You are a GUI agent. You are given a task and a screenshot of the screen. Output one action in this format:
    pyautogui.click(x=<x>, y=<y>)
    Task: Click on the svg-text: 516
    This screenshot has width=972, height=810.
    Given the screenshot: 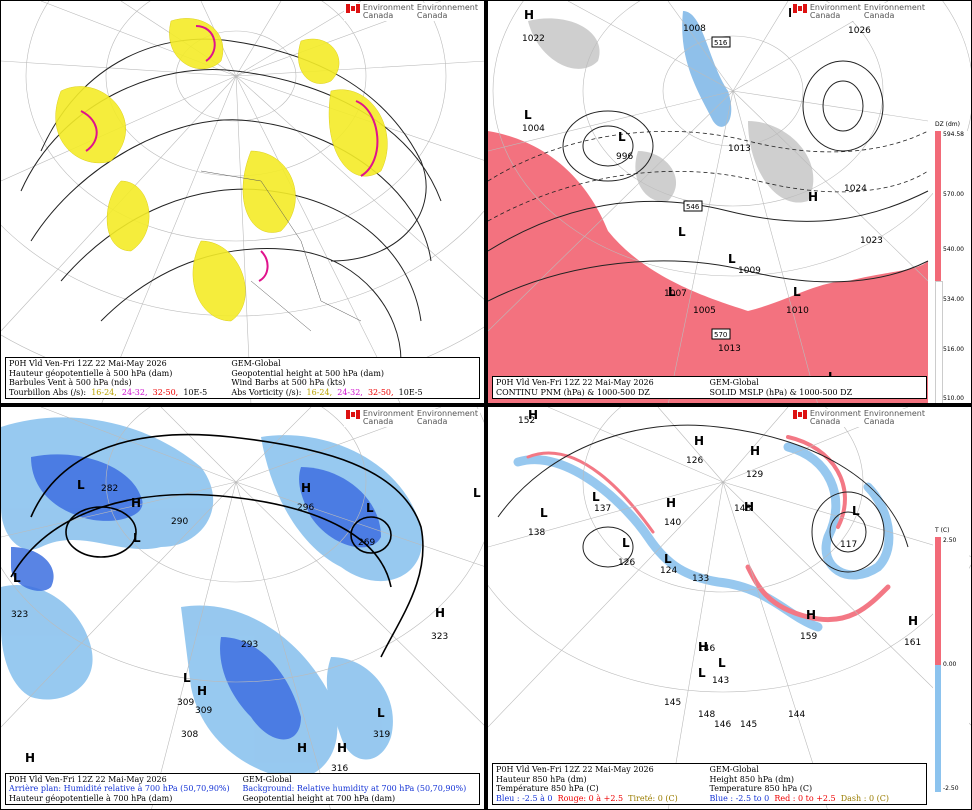 What is the action you would take?
    pyautogui.click(x=721, y=43)
    